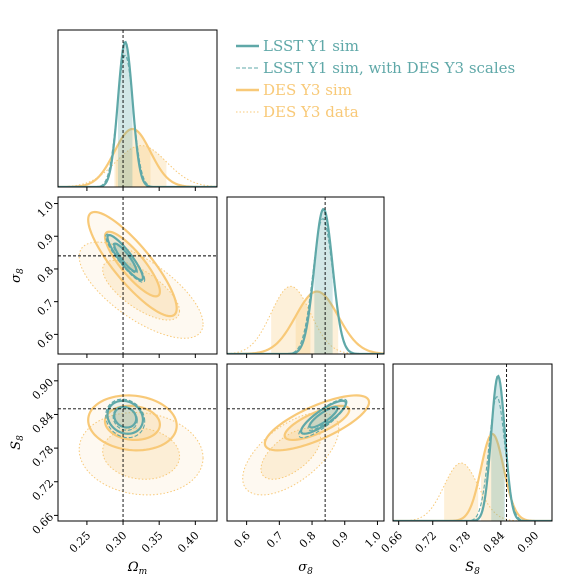 This screenshot has width=581, height=581. What do you see at coordinates (426, 542) in the screenshot?
I see `x-tick-label: 0.72` at bounding box center [426, 542].